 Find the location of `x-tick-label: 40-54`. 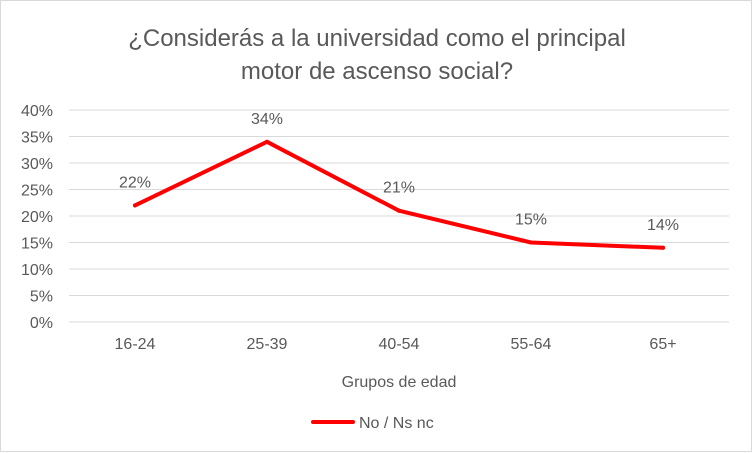

x-tick-label: 40-54 is located at coordinates (399, 344).